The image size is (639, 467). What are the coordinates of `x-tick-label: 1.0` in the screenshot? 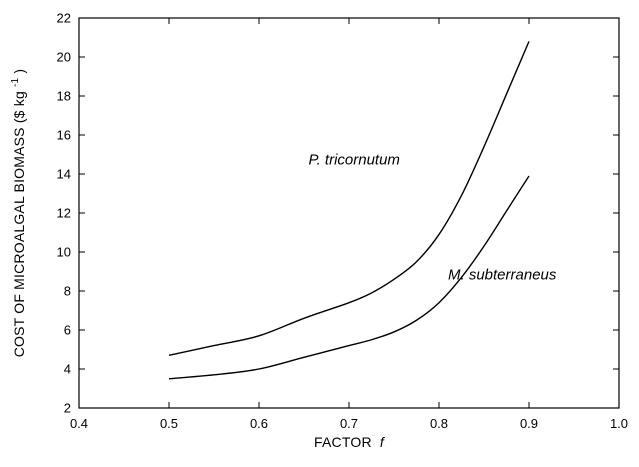 It's located at (619, 423).